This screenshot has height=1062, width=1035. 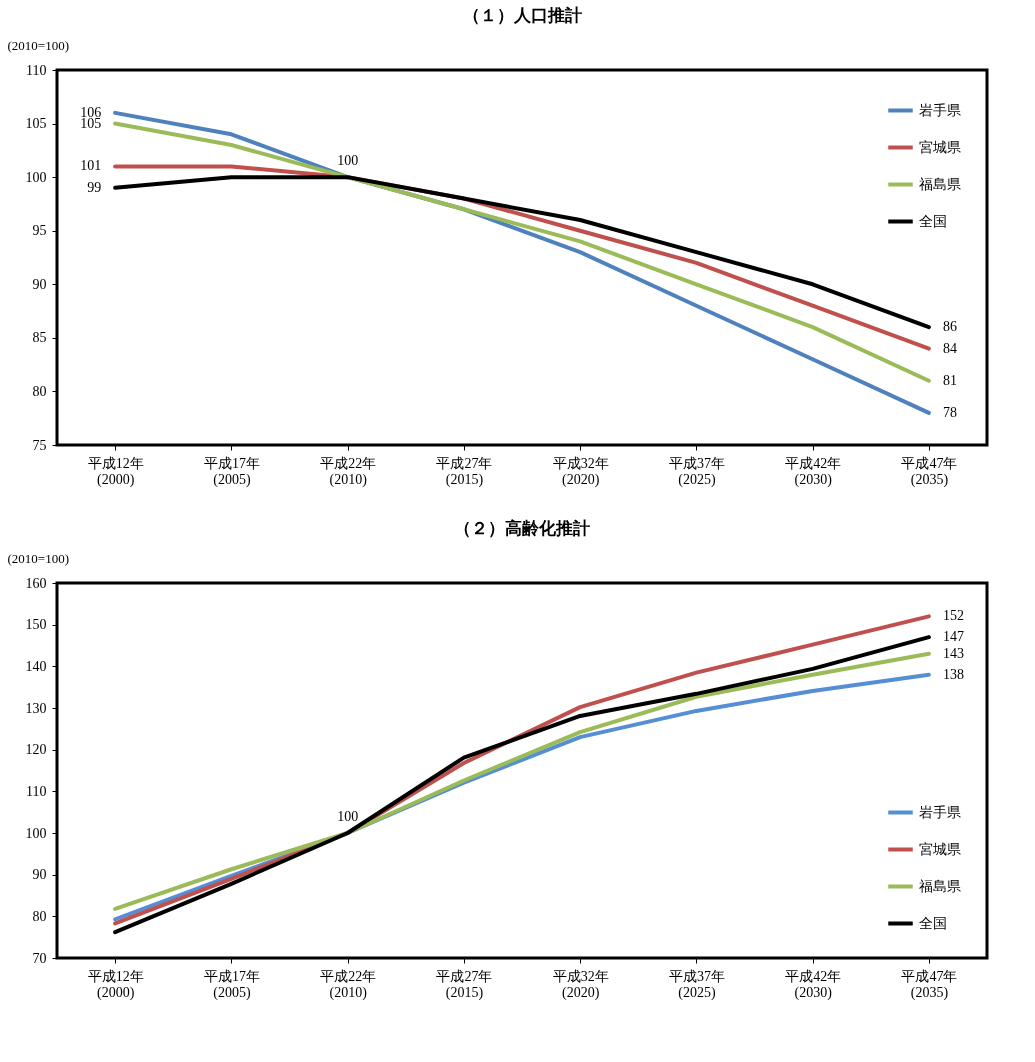 What do you see at coordinates (94, 187) in the screenshot?
I see `data-label: 99` at bounding box center [94, 187].